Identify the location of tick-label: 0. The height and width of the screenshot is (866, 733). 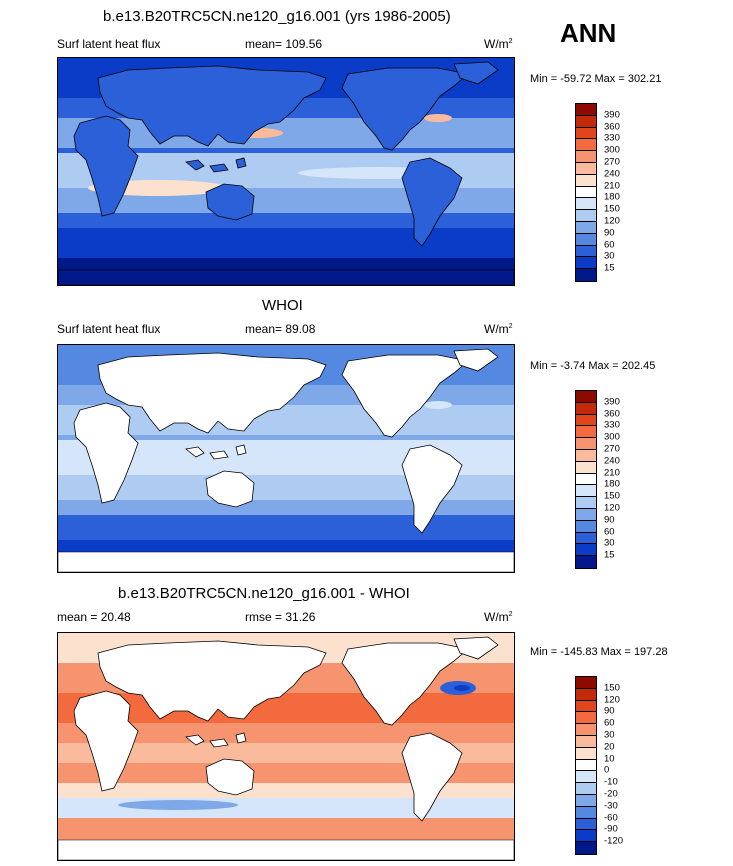
(607, 770).